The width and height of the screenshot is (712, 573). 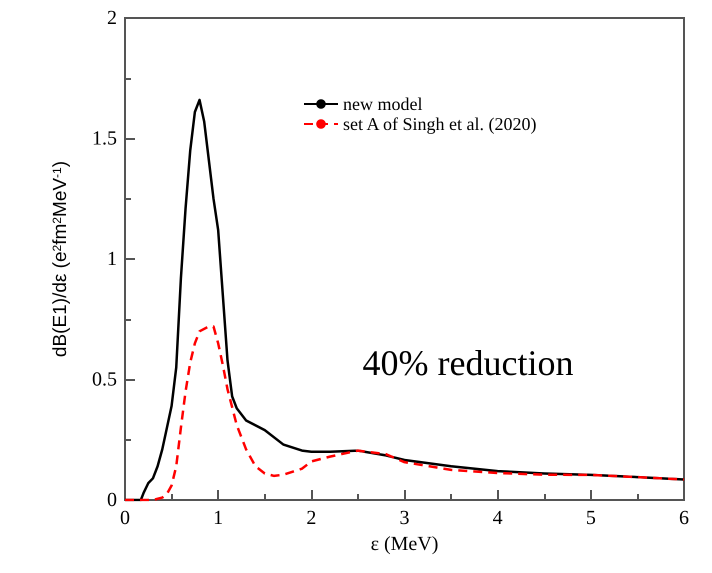 What do you see at coordinates (404, 544) in the screenshot?
I see `x-axis-title: ε (MeV)` at bounding box center [404, 544].